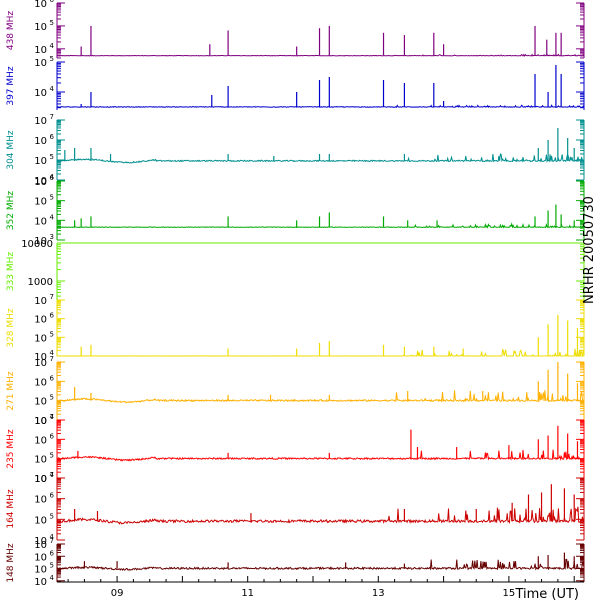 This screenshot has height=600, width=600. What do you see at coordinates (11, 563) in the screenshot?
I see `panel-frequency-label: 148 MHz` at bounding box center [11, 563].